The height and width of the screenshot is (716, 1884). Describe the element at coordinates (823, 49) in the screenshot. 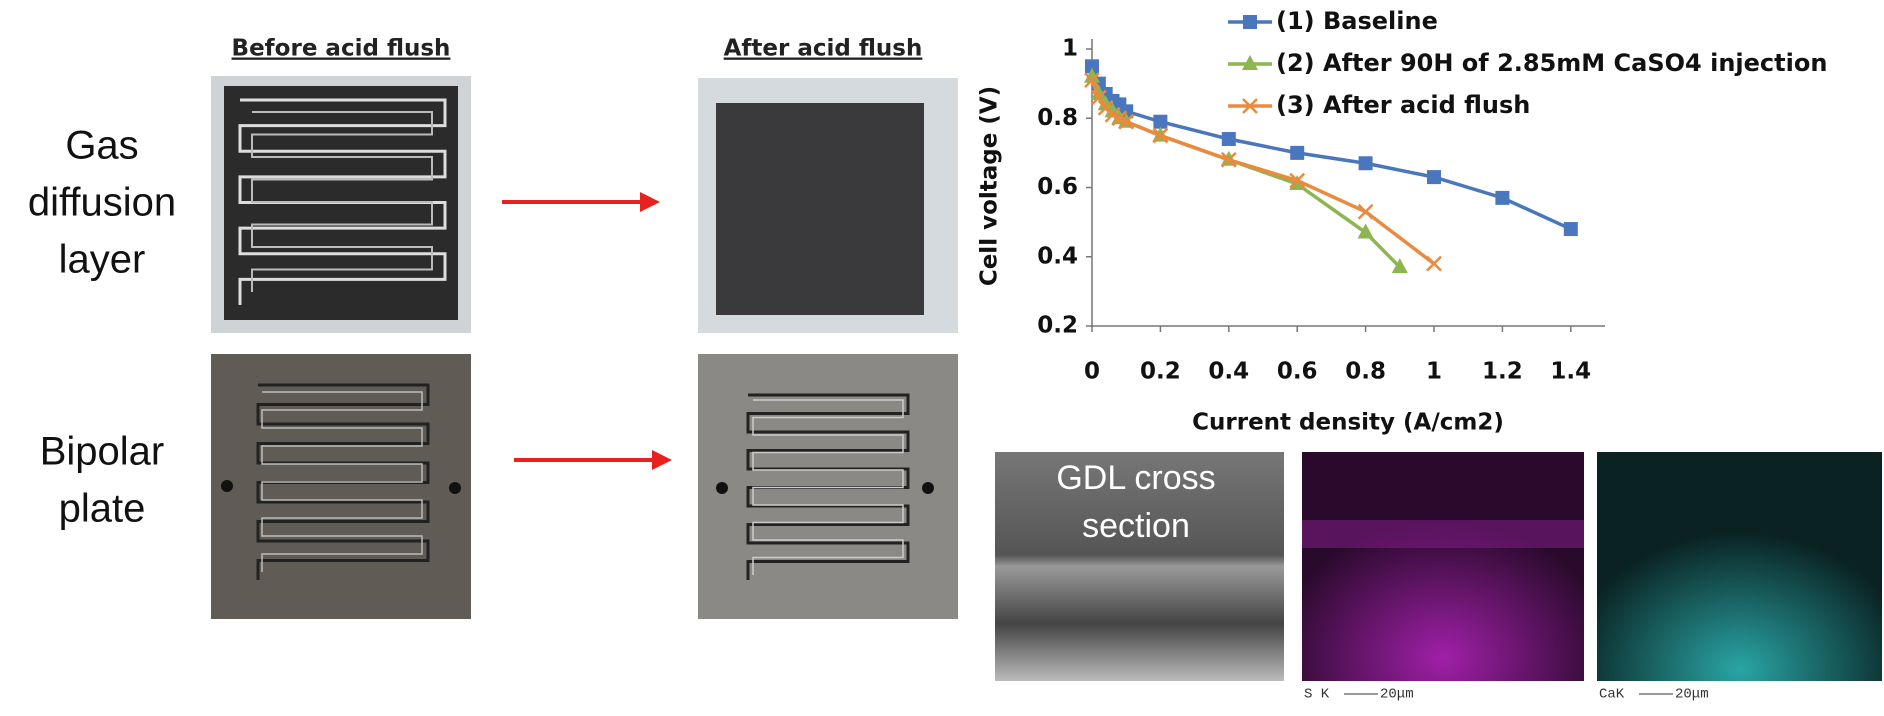

I see `header: After acid flush` at that location.